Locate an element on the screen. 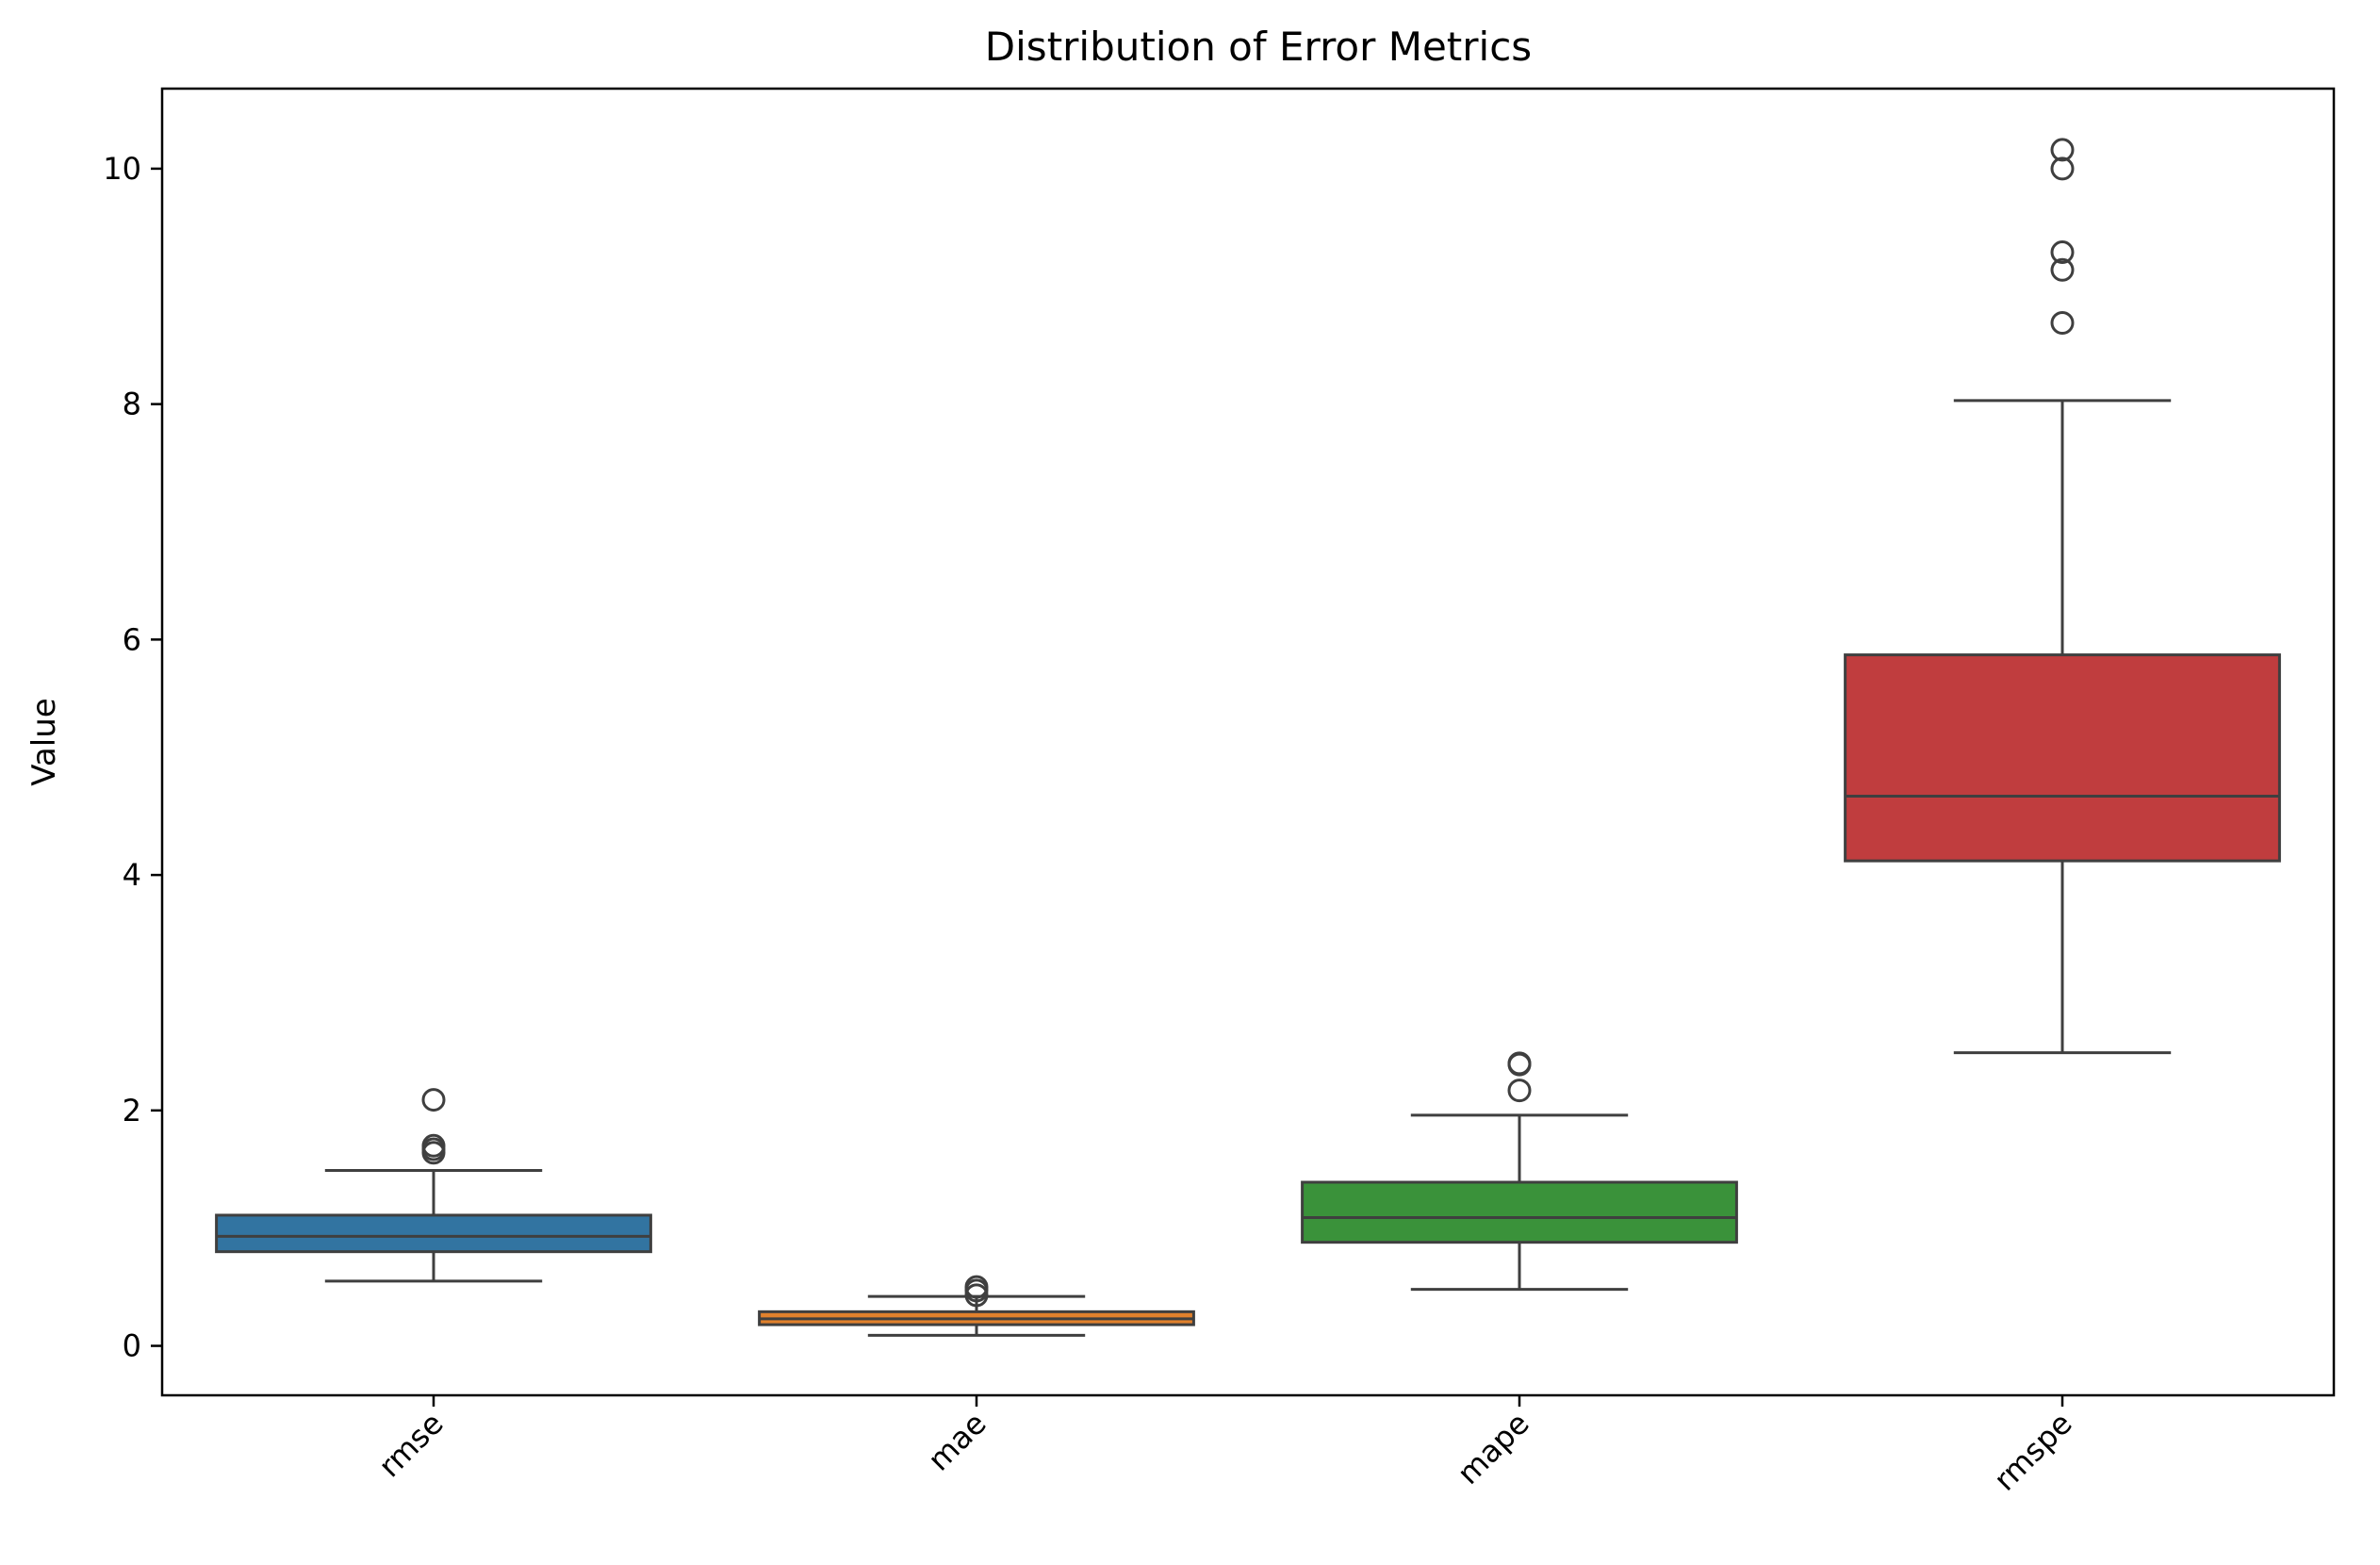 The width and height of the screenshot is (2380, 1565). y-tick-label: 2 is located at coordinates (132, 1110).